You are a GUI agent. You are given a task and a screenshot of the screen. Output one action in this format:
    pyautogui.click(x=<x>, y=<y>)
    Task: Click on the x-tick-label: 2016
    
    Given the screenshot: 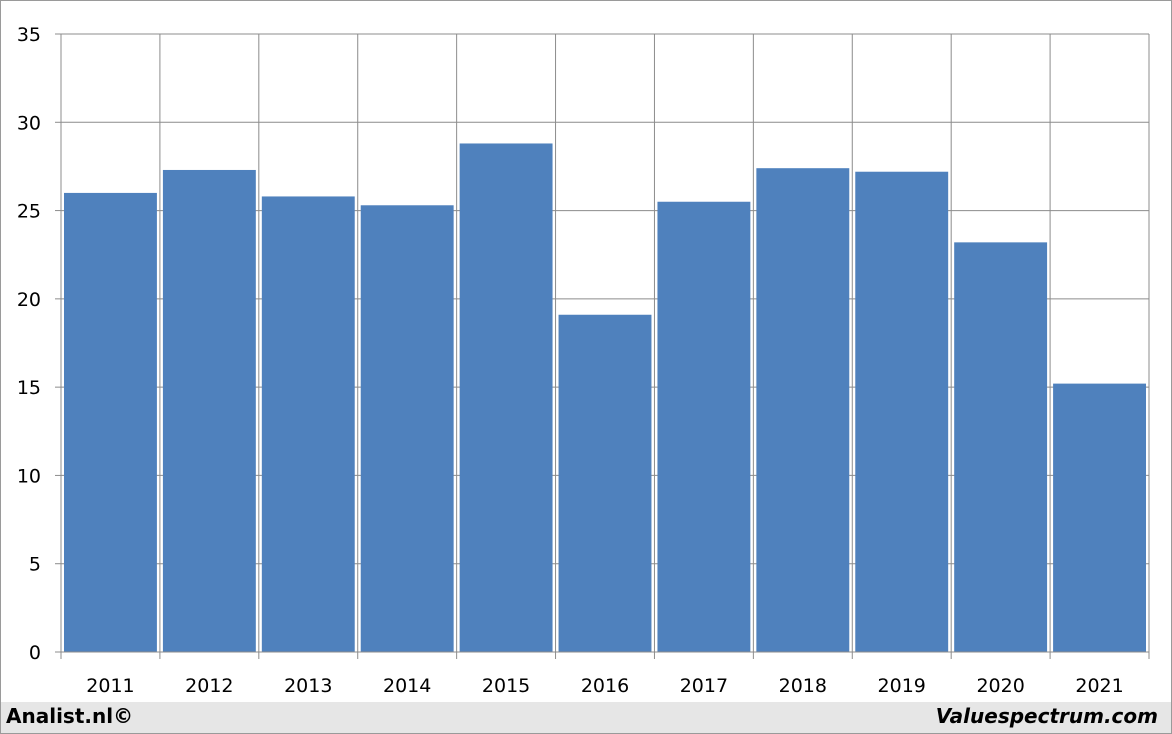 What is the action you would take?
    pyautogui.click(x=605, y=686)
    